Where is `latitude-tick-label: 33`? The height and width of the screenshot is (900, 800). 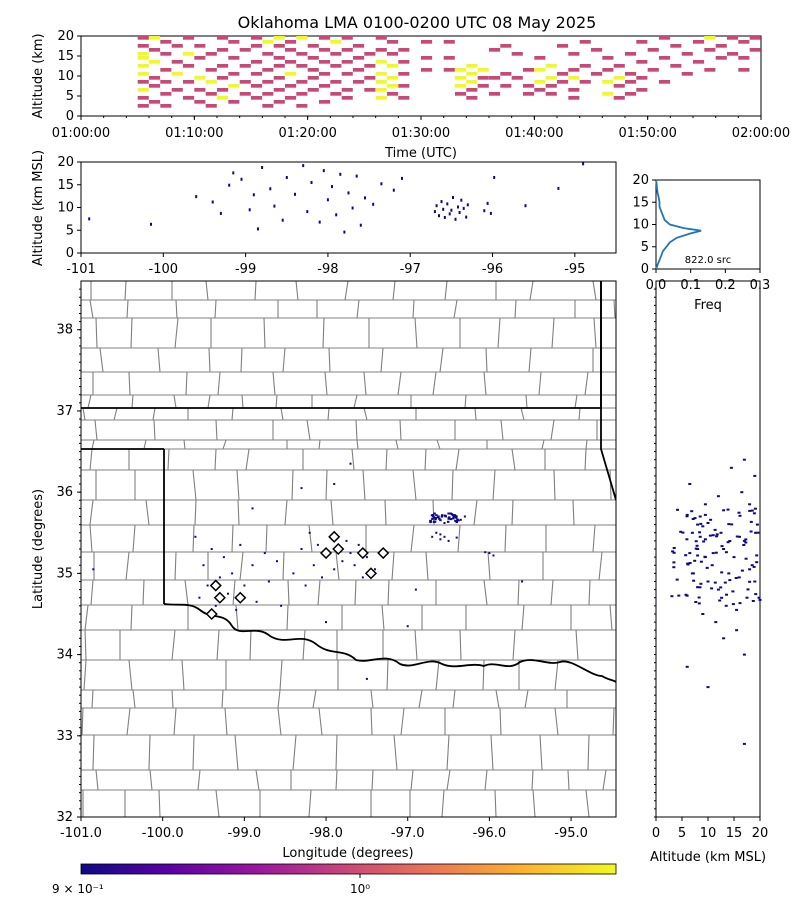 latitude-tick-label: 33 is located at coordinates (64, 736).